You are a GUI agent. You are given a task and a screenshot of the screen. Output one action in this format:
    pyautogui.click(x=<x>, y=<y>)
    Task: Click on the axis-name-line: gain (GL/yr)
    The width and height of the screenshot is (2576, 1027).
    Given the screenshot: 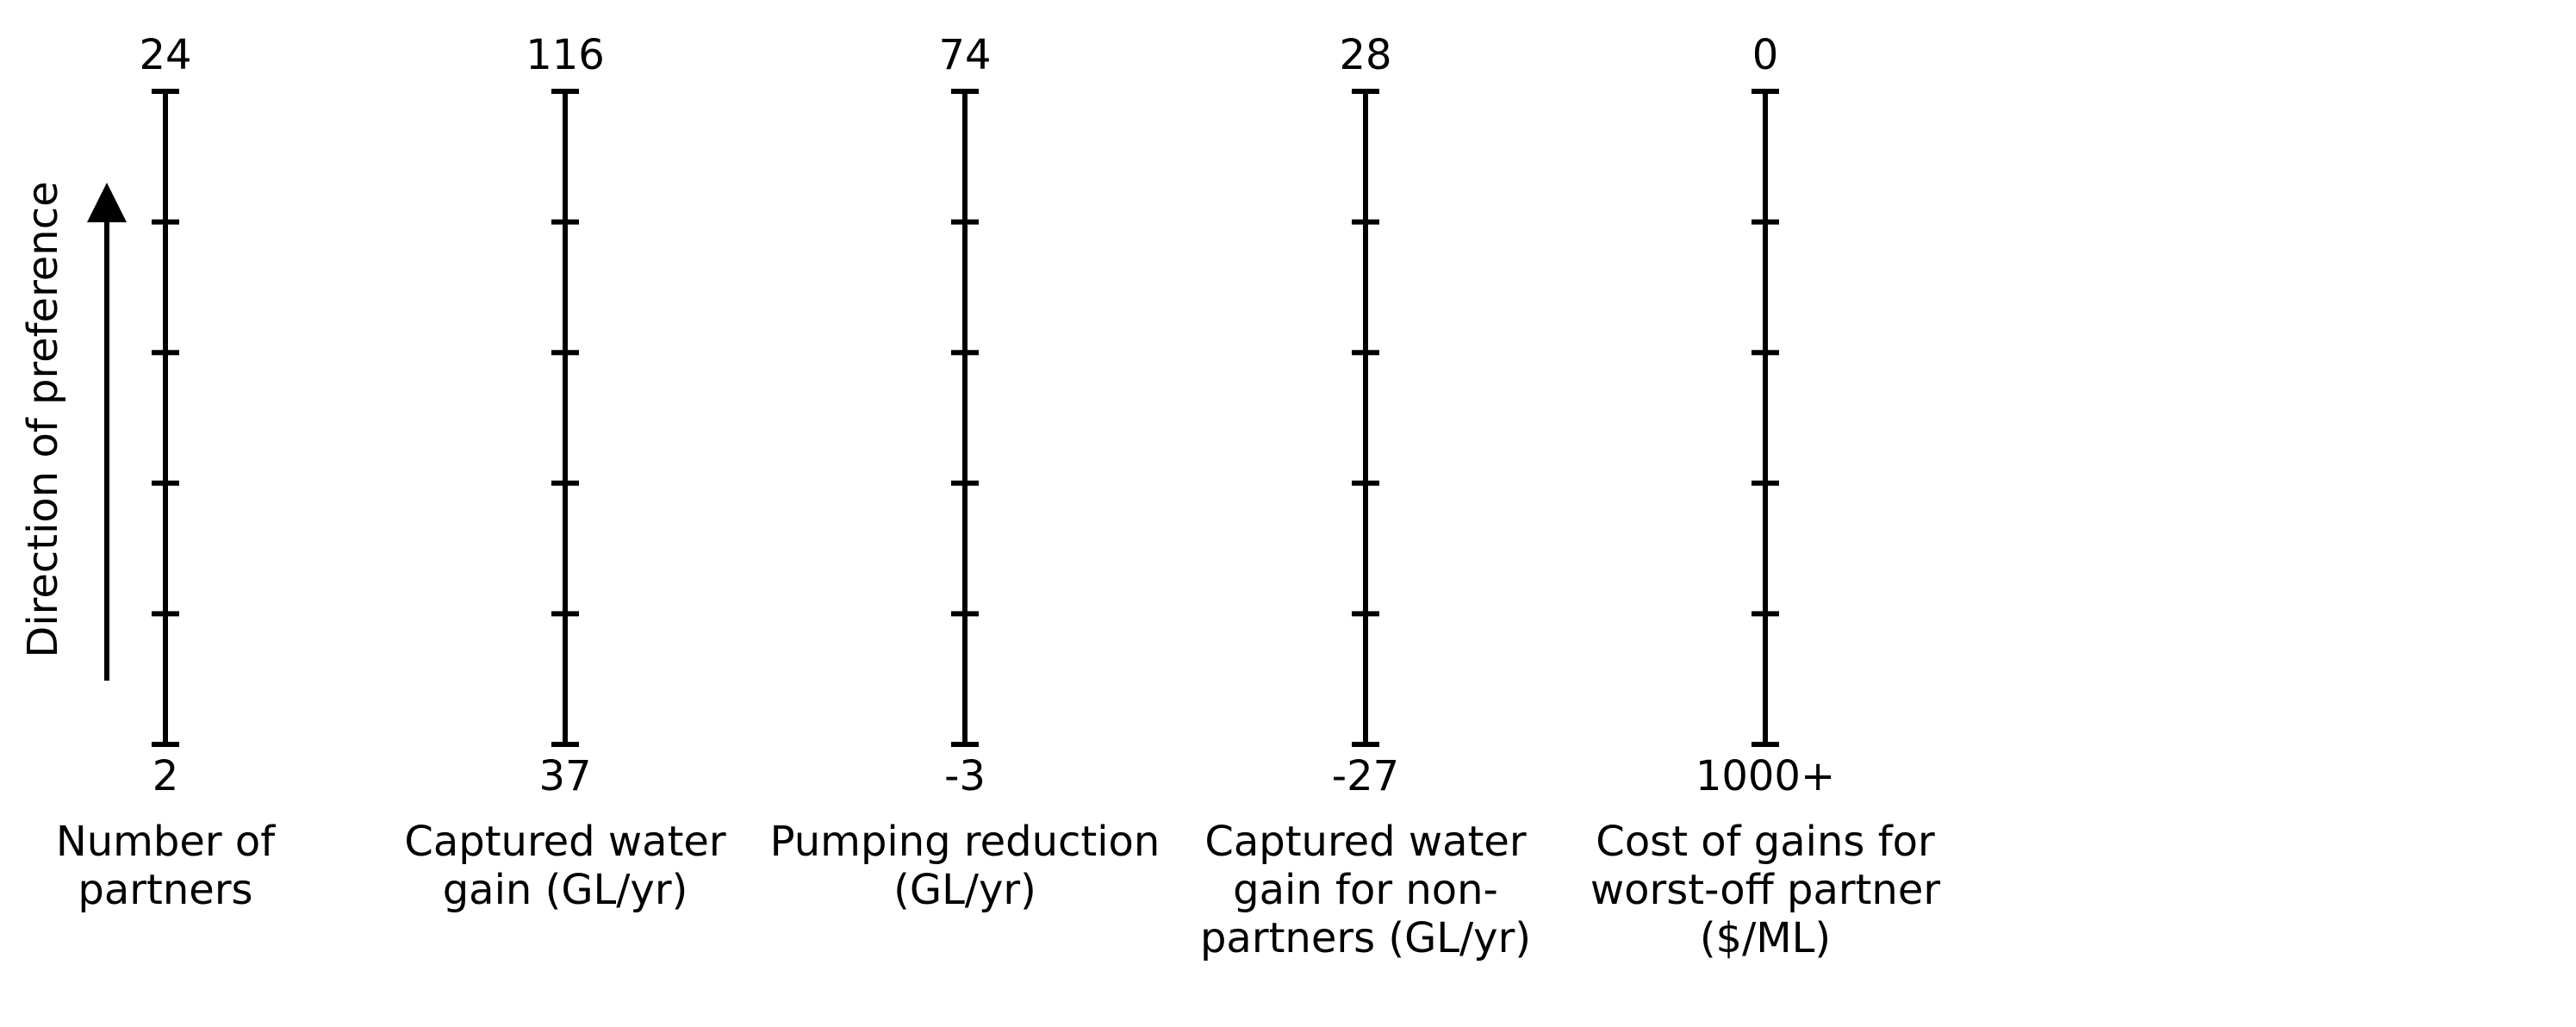 What is the action you would take?
    pyautogui.click(x=566, y=890)
    